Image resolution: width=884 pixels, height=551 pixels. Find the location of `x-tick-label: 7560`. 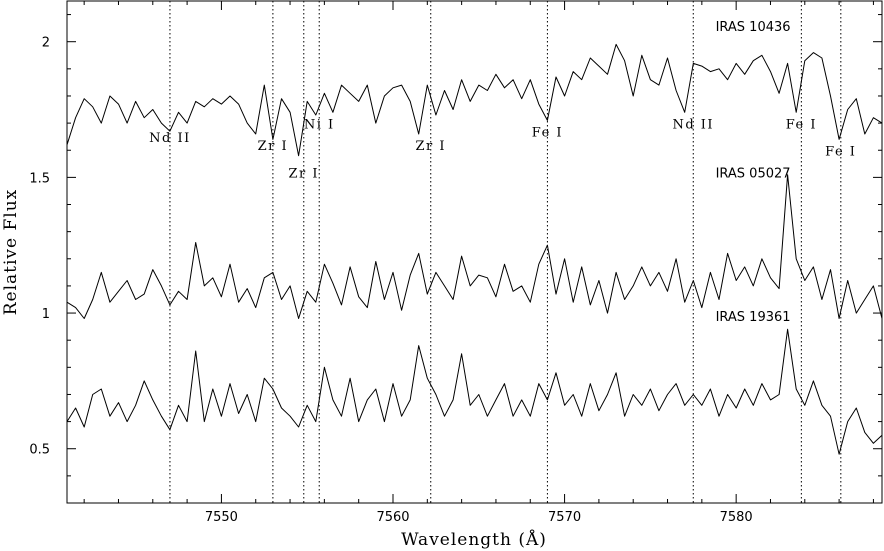

x-tick-label: 7560 is located at coordinates (392, 517).